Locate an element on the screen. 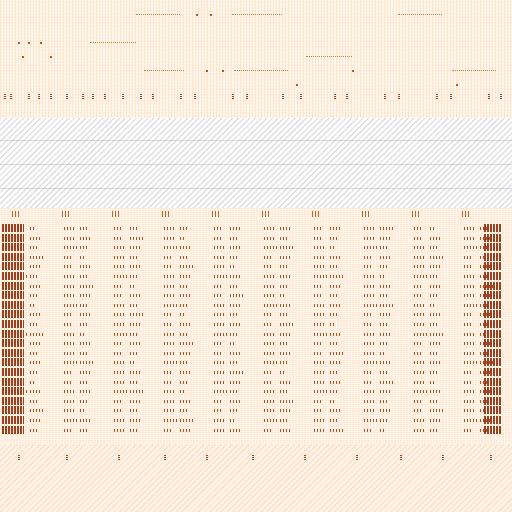 This screenshot has width=512, height=512. grid-column is located at coordinates (278, 326).